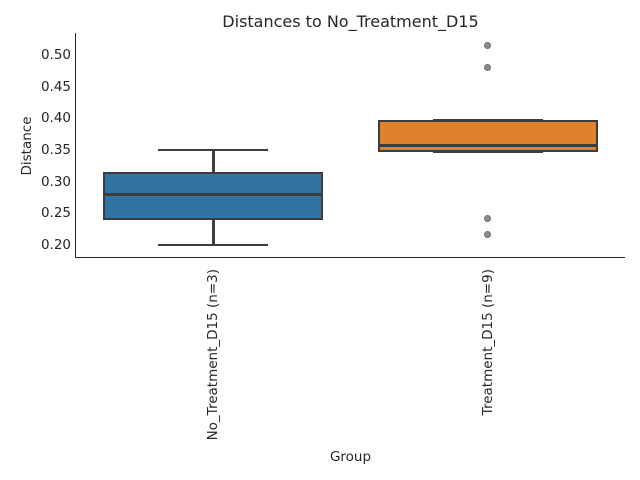 This screenshot has height=480, width=640. I want to click on y-tick-label: 0.50, so click(55, 55).